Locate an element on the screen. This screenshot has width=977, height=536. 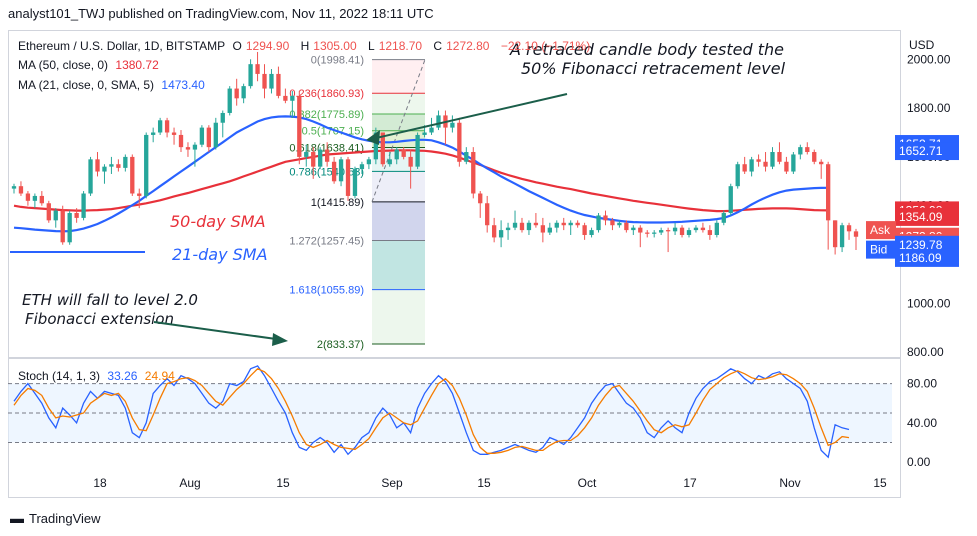
x-tick-label: Oct is located at coordinates (587, 483).